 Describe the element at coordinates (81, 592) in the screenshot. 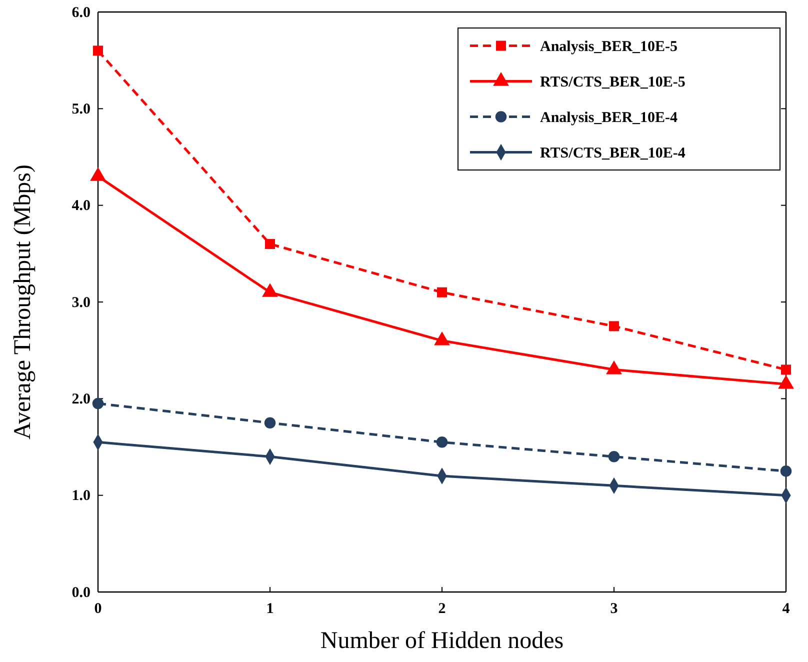

I see `y-tick-label: 0.0` at that location.